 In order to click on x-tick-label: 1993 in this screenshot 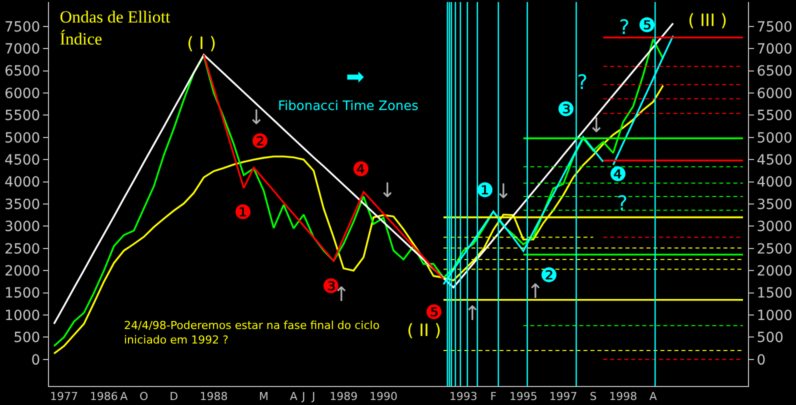, I will do `click(463, 397)`.